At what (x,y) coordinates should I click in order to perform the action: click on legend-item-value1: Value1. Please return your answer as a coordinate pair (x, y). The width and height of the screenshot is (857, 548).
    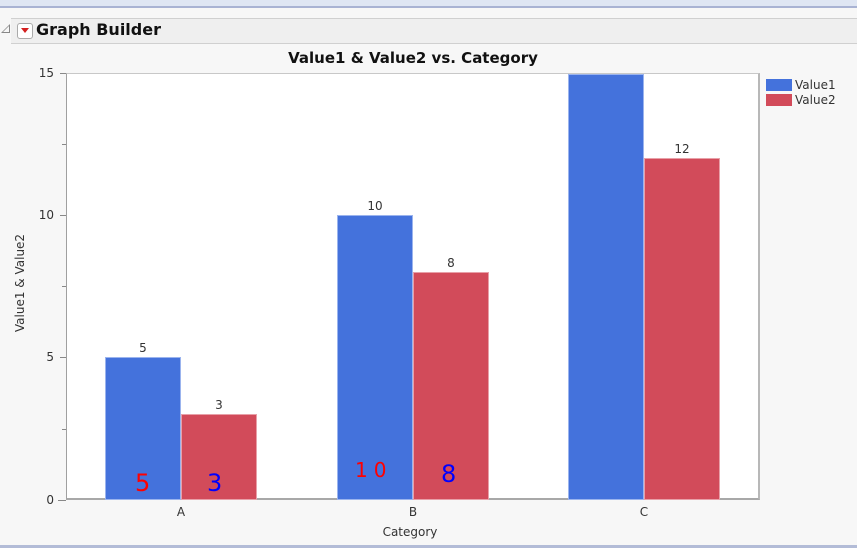
    Looking at the image, I should click on (801, 84).